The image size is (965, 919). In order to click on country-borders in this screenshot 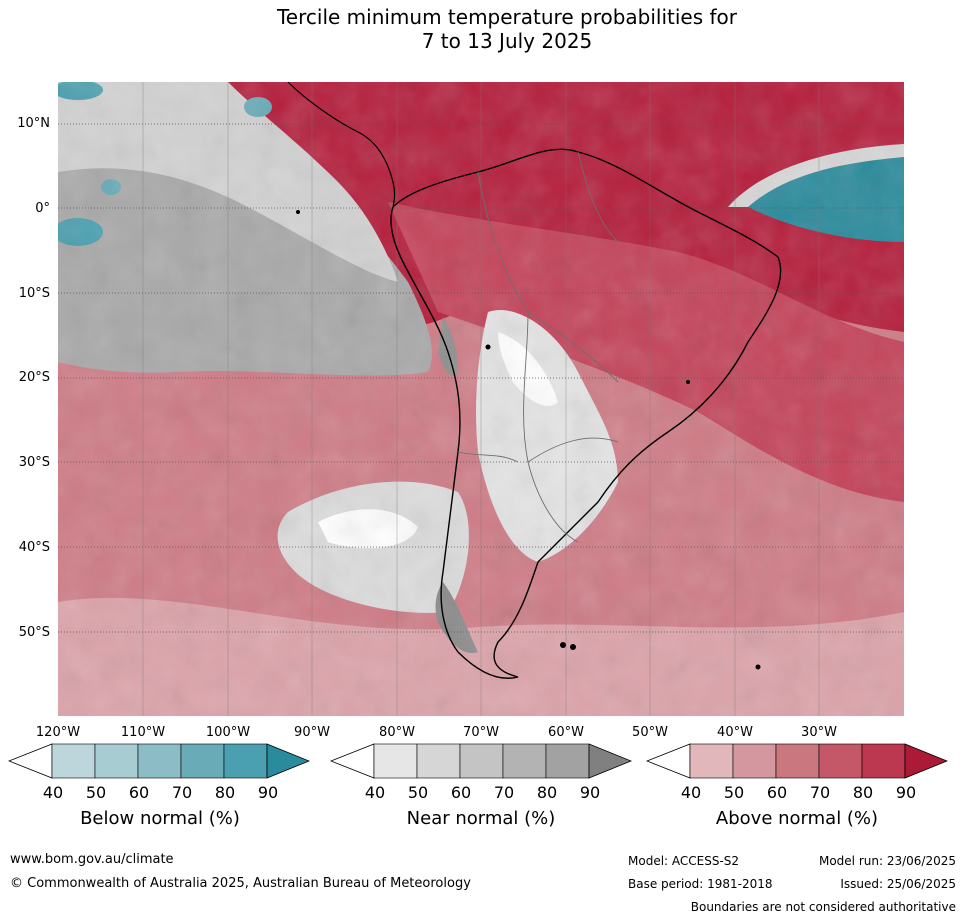, I will do `click(538, 347)`.